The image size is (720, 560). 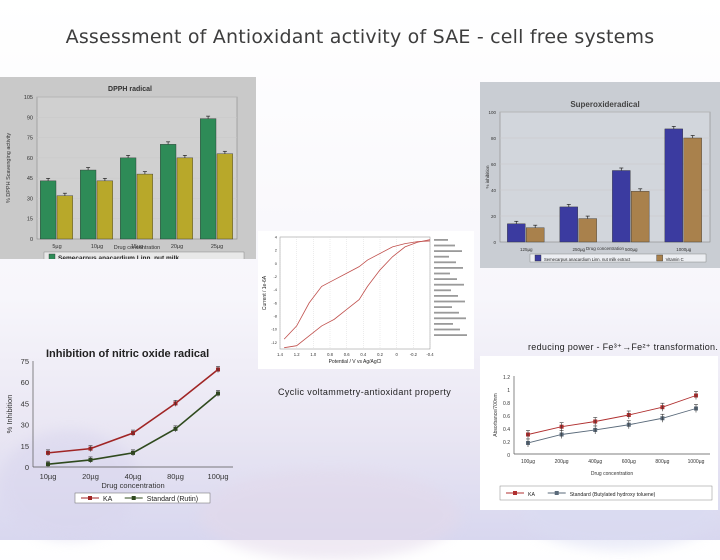 I want to click on x-tick-label: 5µg, so click(x=56, y=247).